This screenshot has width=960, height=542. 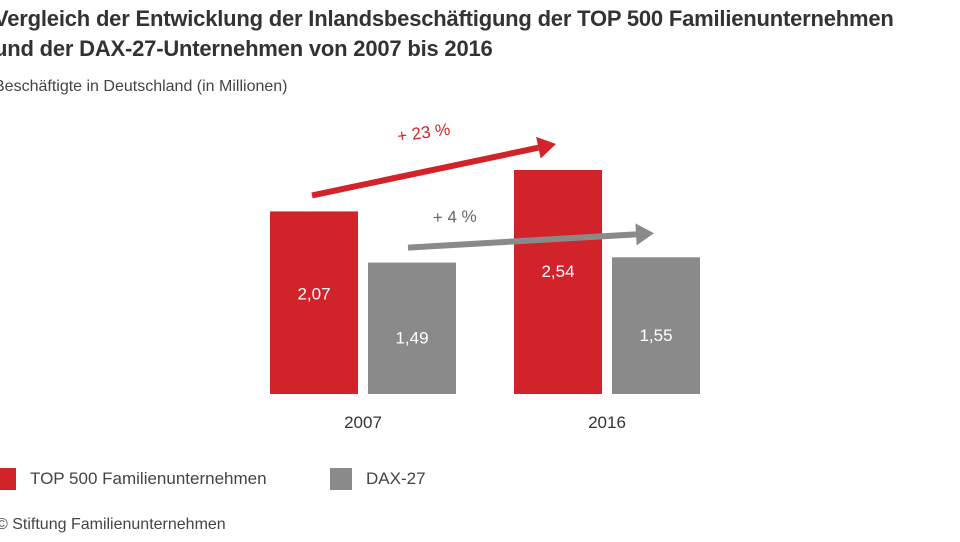 I want to click on legend-item-dax27: DAX-27, so click(x=378, y=479).